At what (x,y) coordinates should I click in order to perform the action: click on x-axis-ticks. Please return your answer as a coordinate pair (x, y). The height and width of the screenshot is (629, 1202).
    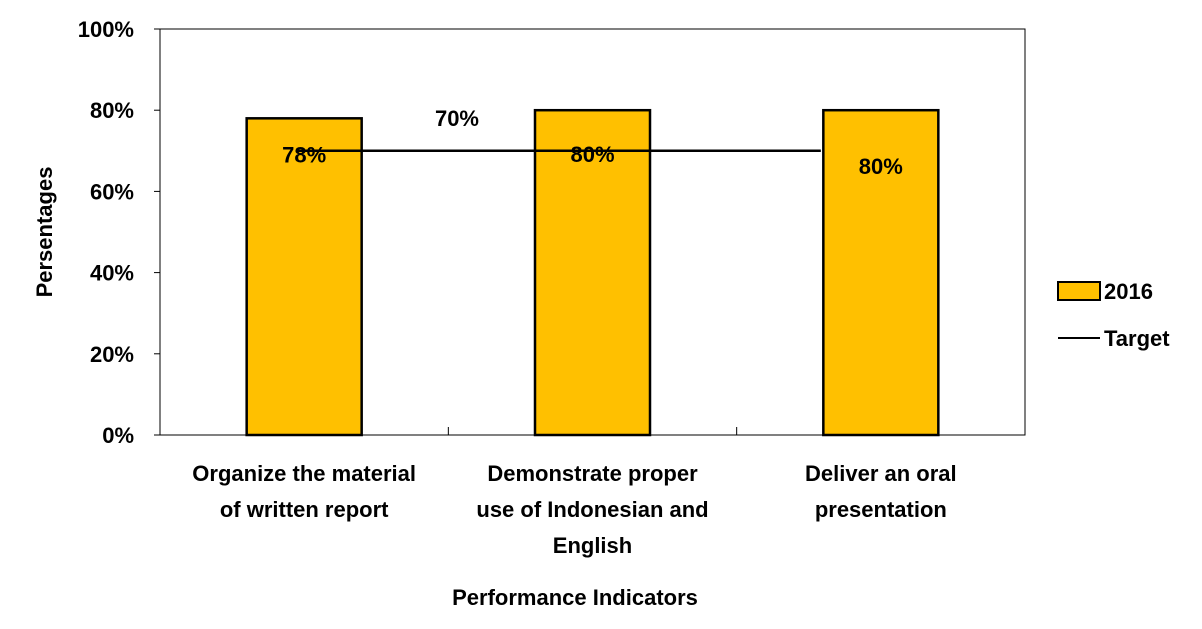
    Looking at the image, I should click on (592, 431).